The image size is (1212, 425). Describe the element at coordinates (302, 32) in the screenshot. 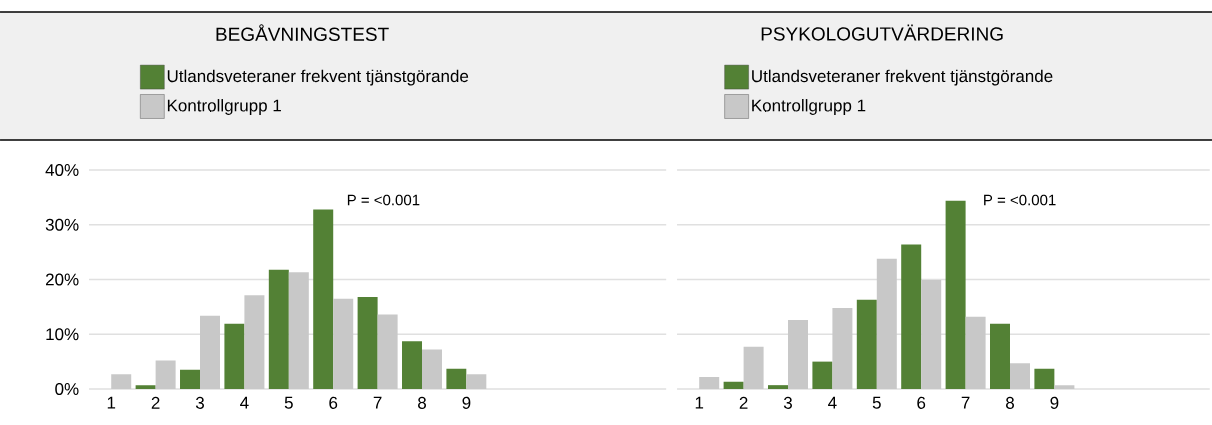

I see `chart-title: BEGÅVNINGSTEST` at that location.